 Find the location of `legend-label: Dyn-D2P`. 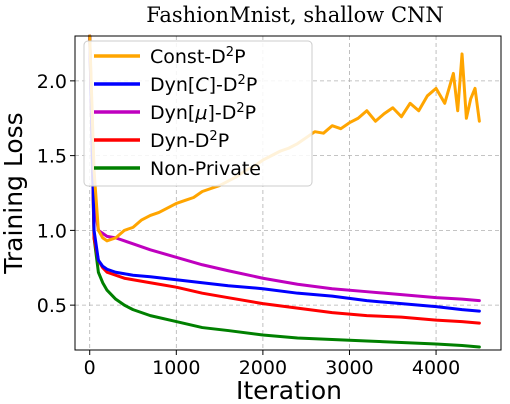

legend-label: Dyn-D2P is located at coordinates (189, 140).